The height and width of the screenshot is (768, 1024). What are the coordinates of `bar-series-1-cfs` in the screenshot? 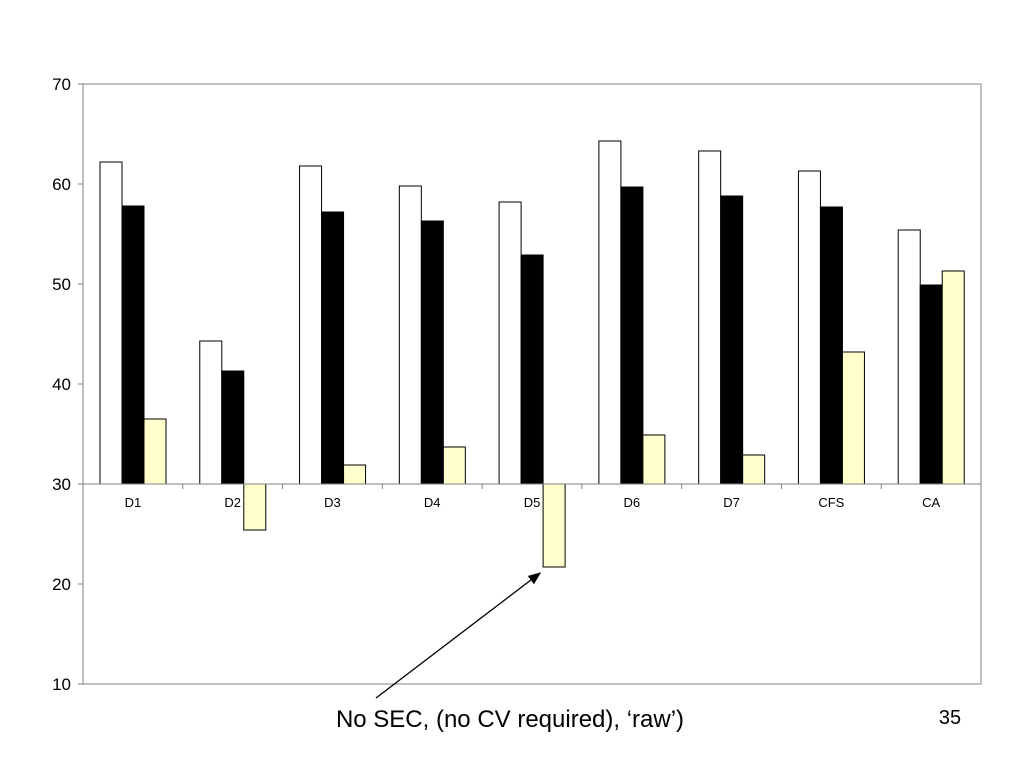 It's located at (809, 327).